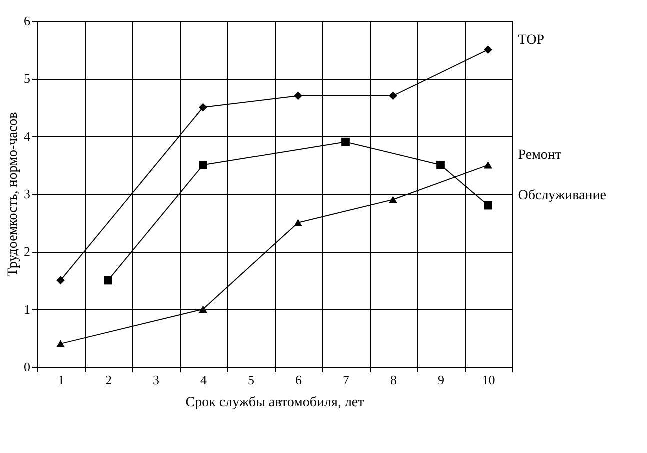  Describe the element at coordinates (61, 380) in the screenshot. I see `x-tick-label: 1` at that location.